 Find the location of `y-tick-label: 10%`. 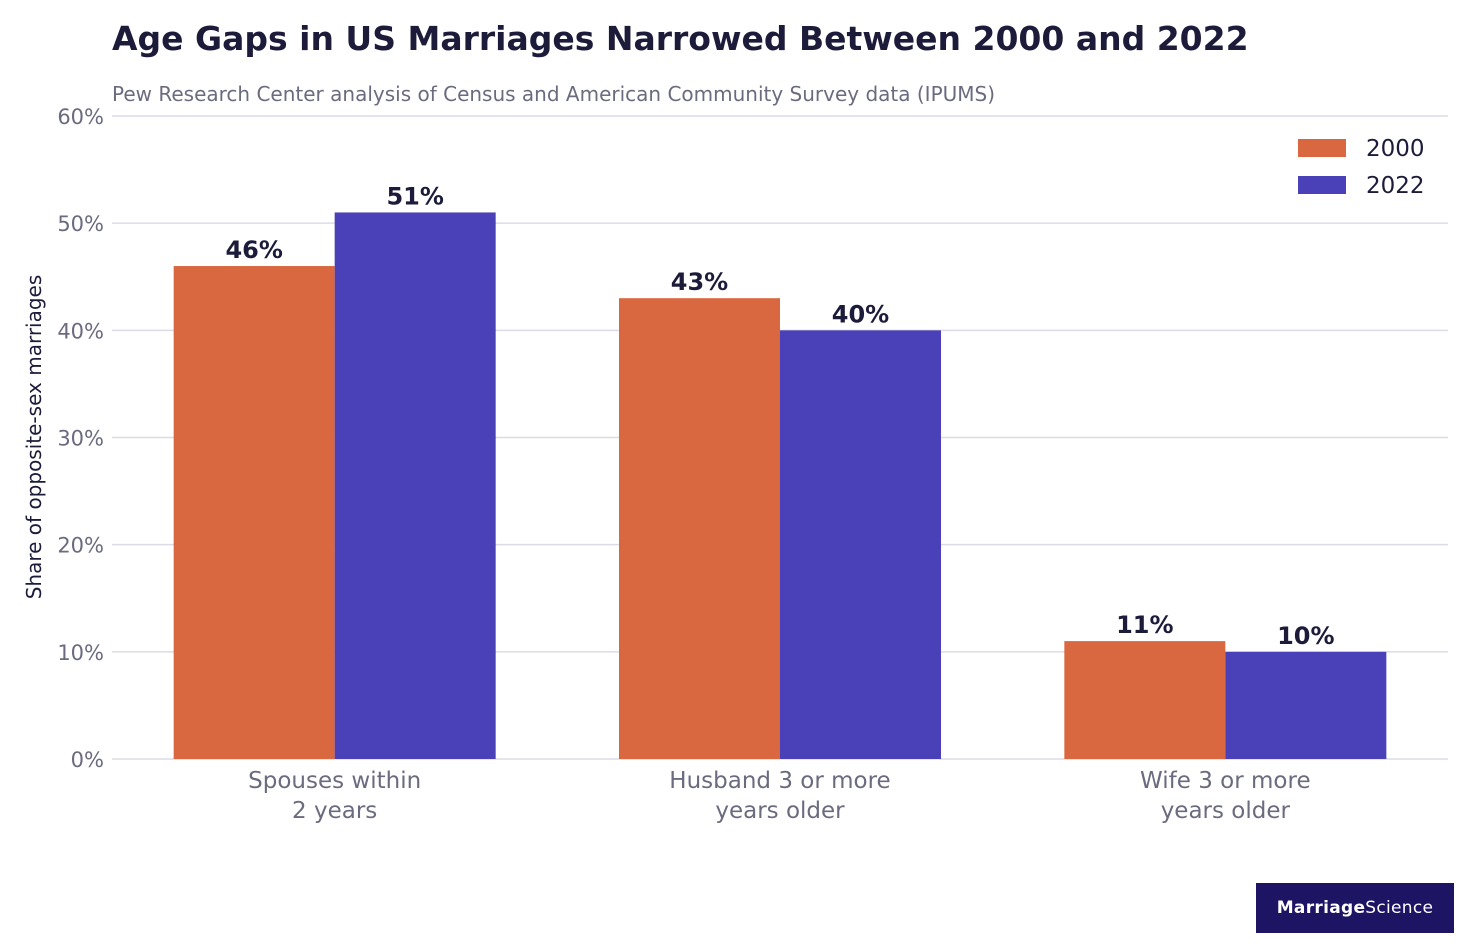

y-tick-label: 10% is located at coordinates (80, 653).